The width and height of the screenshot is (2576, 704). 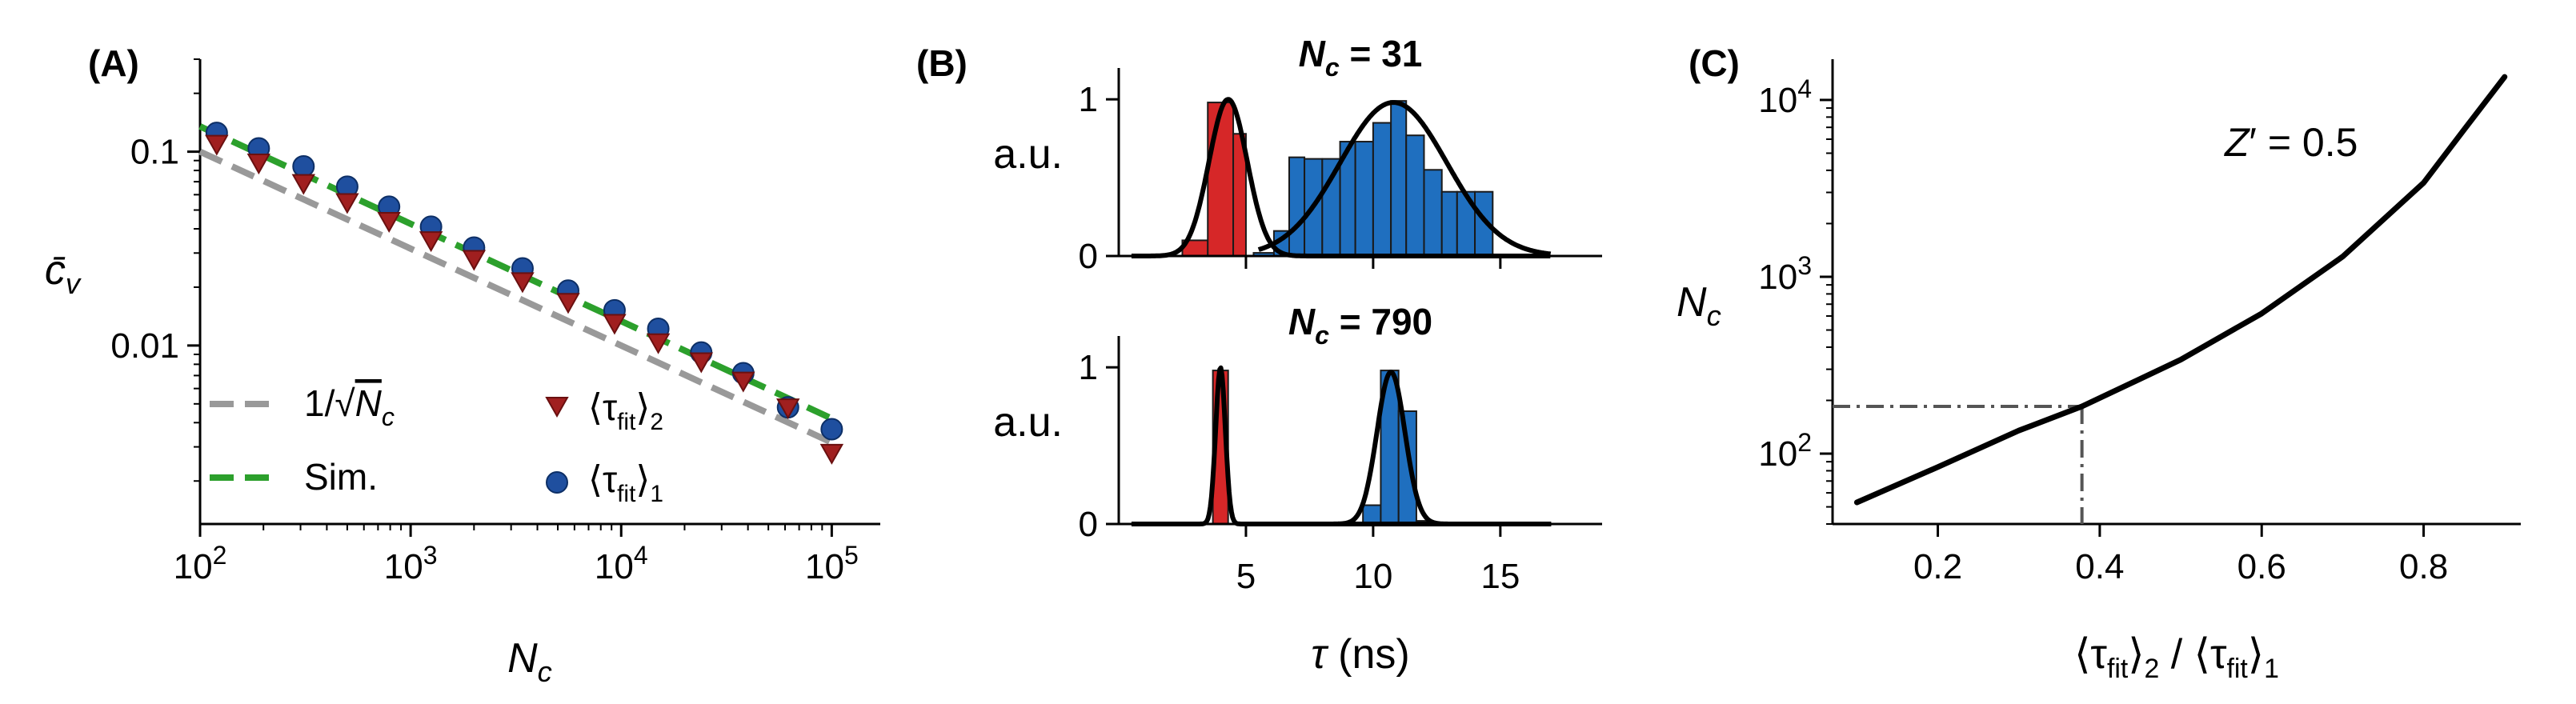 I want to click on legend-sqrt-label: 1/√Nc, so click(x=349, y=406).